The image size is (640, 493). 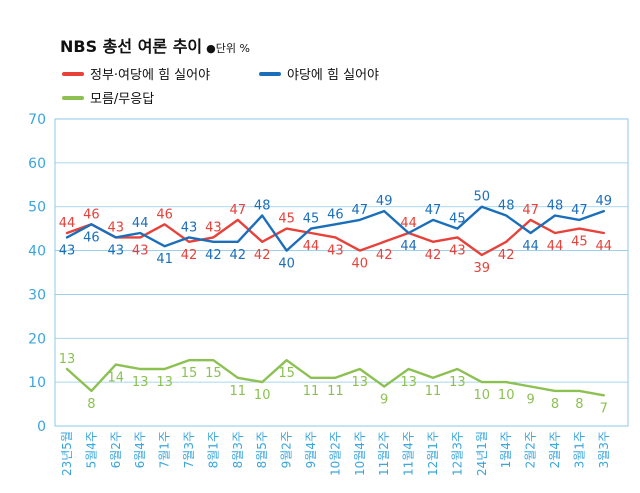 I want to click on y-tick-label: 60, so click(x=37, y=164).